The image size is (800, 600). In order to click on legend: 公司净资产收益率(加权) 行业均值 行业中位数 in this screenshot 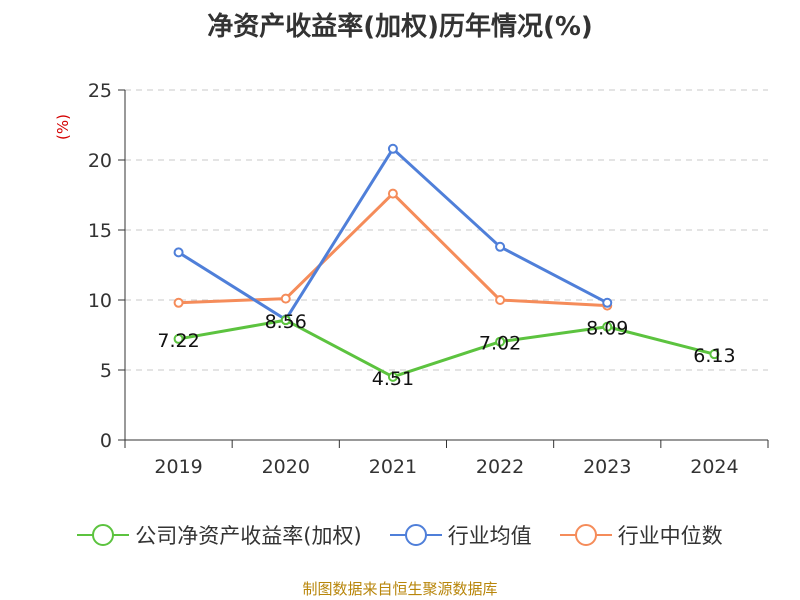, I will do `click(400, 535)`.